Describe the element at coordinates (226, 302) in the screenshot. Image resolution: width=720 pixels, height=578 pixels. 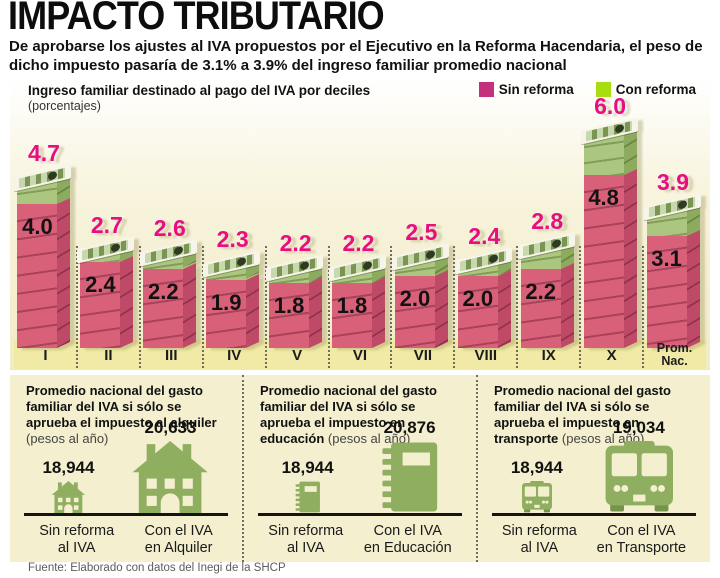
I see `value-sin-reforma: 1.9` at that location.